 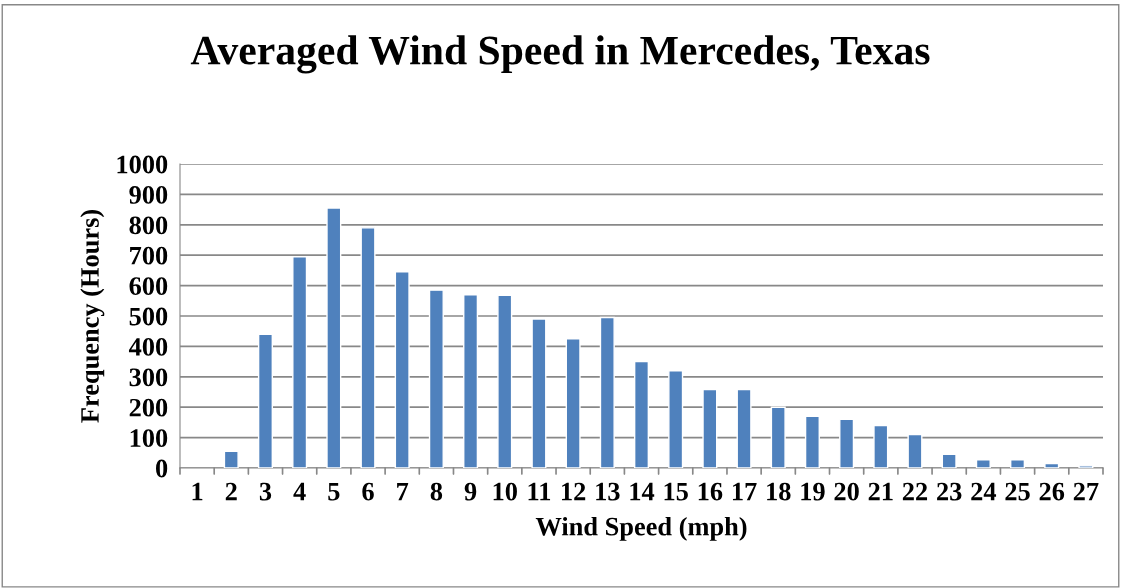 What do you see at coordinates (744, 491) in the screenshot?
I see `x-tick-label: 17` at bounding box center [744, 491].